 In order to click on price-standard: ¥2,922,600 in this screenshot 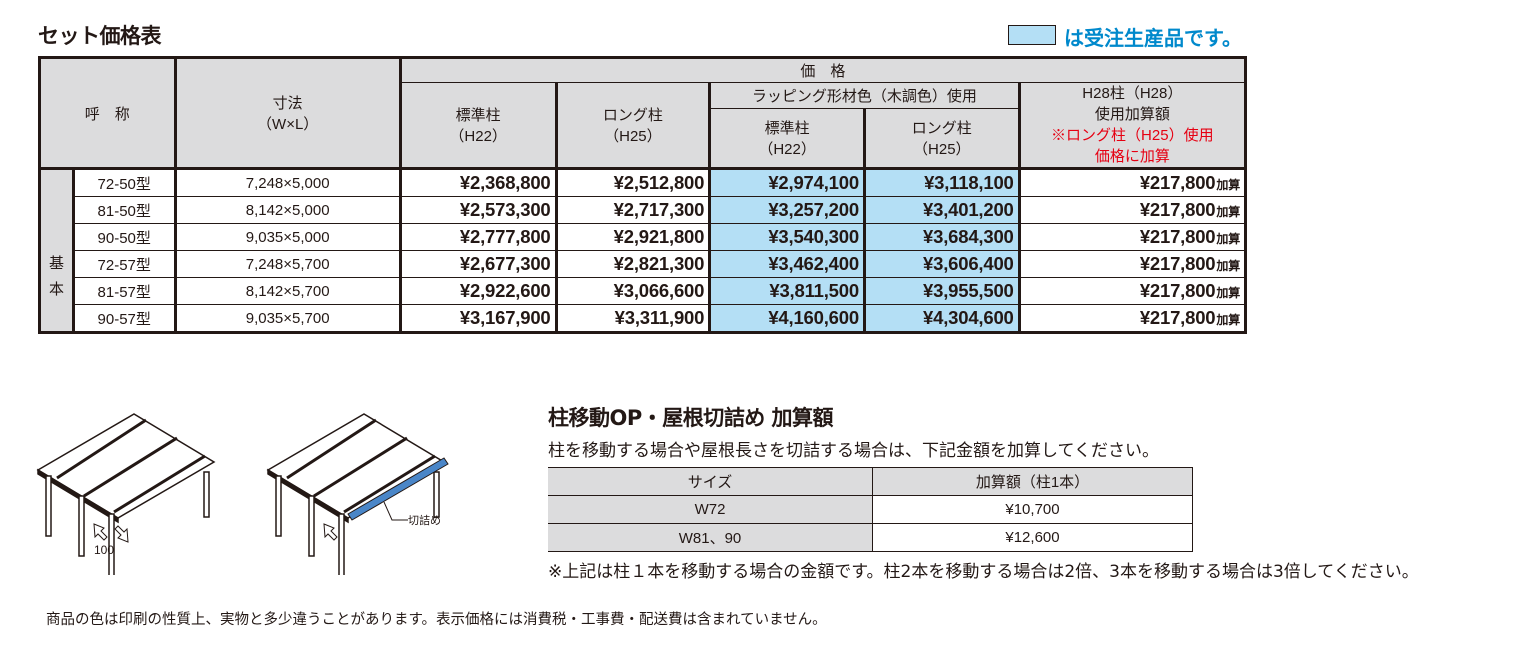, I will do `click(479, 291)`.